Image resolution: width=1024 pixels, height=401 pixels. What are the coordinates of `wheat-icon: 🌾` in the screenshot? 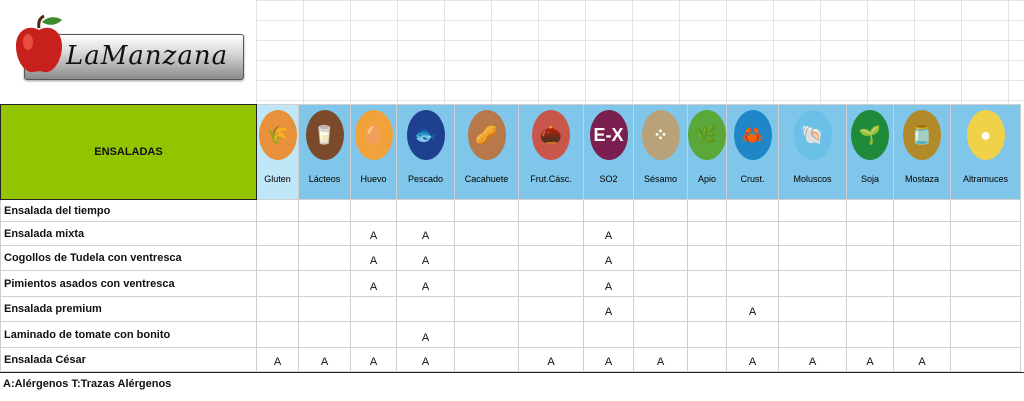 It's located at (277, 135).